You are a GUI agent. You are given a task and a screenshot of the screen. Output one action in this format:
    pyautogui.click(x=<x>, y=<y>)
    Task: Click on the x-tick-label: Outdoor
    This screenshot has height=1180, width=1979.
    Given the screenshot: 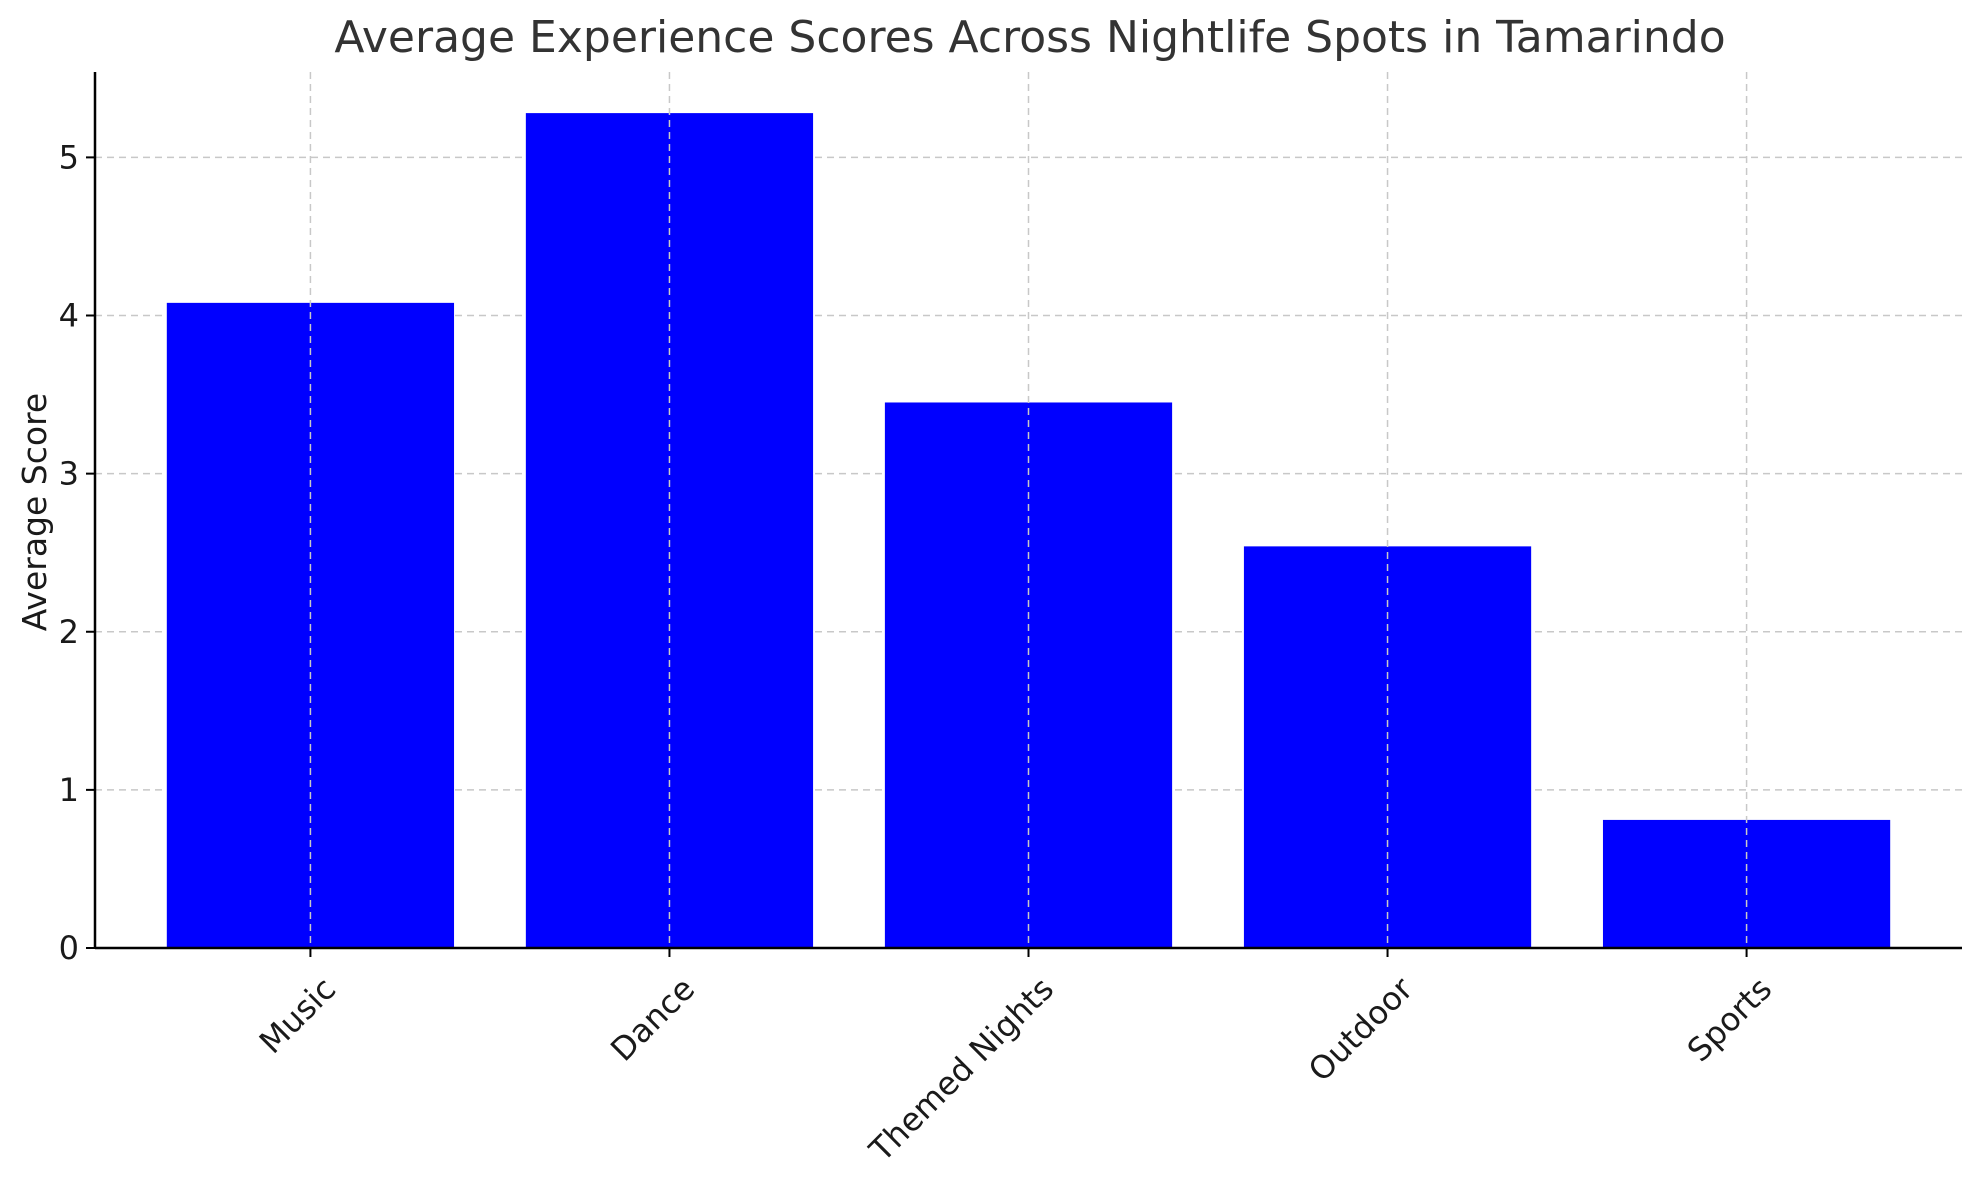 What is the action you would take?
    pyautogui.click(x=1361, y=1029)
    